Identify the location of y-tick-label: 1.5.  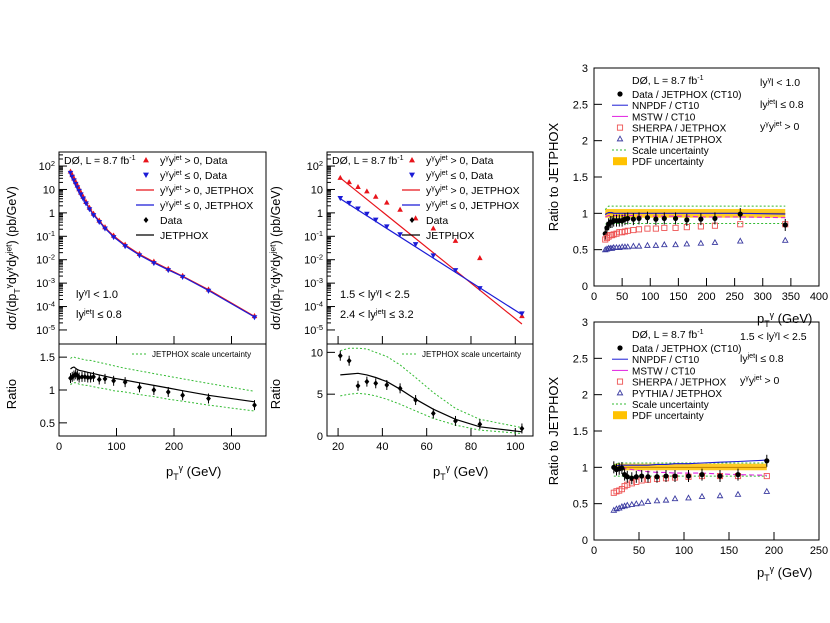
(580, 432).